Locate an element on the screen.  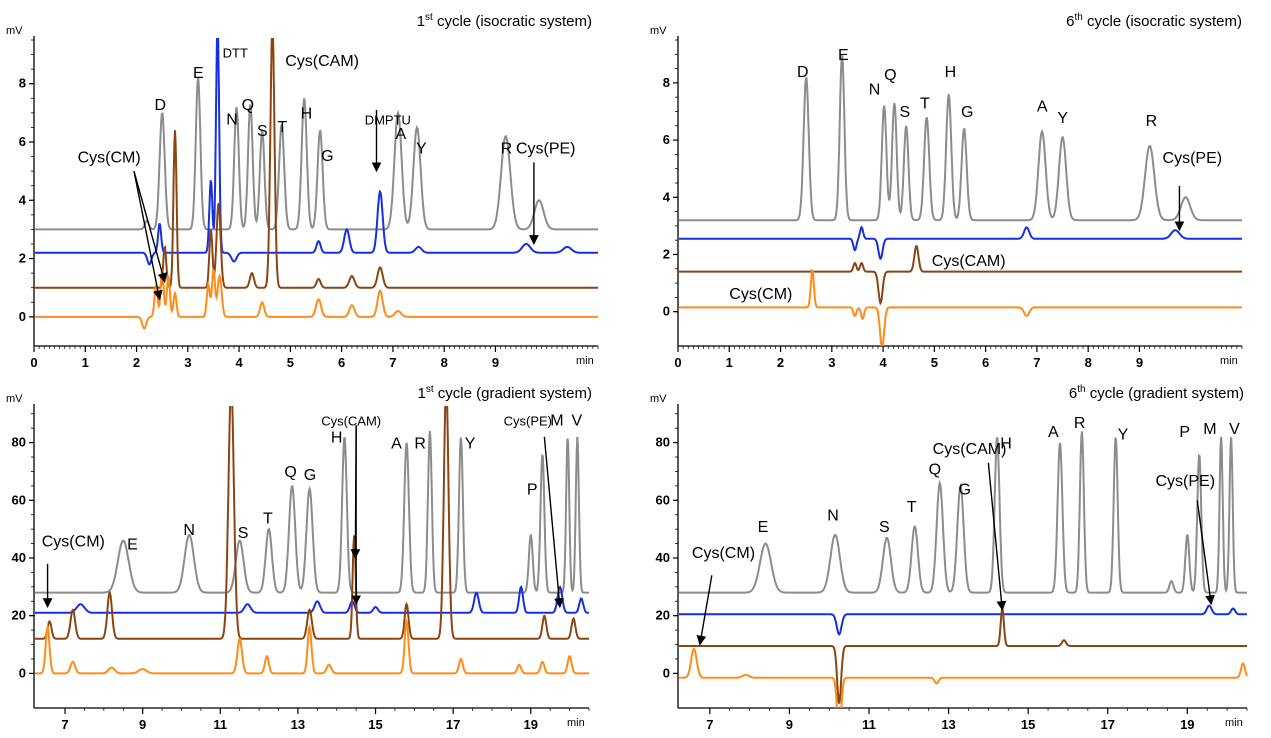
y-tick-label: 4 is located at coordinates (667, 196).